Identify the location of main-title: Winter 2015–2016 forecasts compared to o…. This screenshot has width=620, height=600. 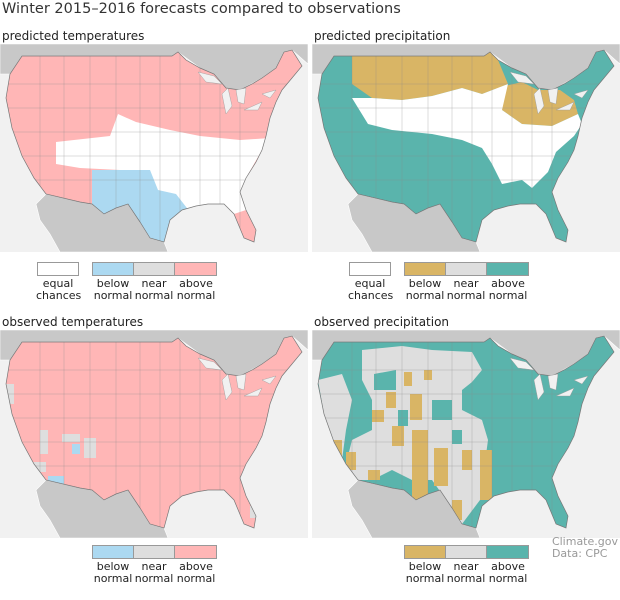
(201, 9).